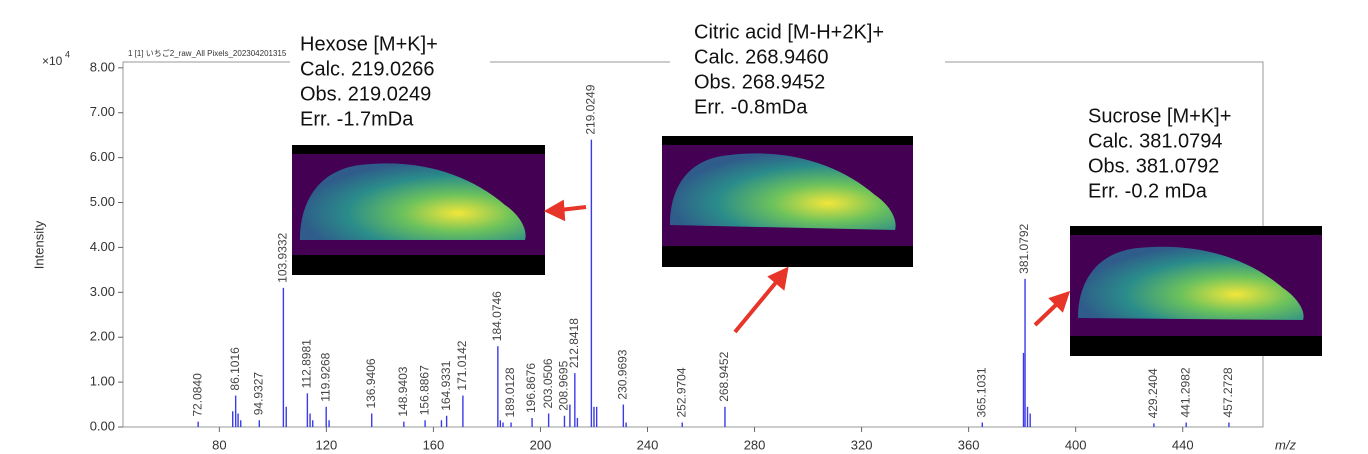 Image resolution: width=1368 pixels, height=454 pixels. Describe the element at coordinates (789, 32) in the screenshot. I see `annotation-line: Citric acid [M-H+2K]+` at that location.